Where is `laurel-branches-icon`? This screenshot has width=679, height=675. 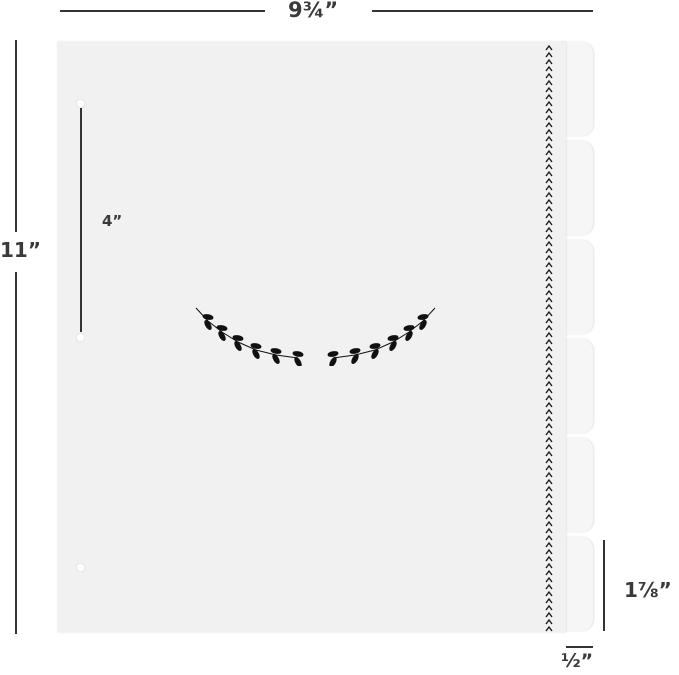 laurel-branches-icon is located at coordinates (315, 336).